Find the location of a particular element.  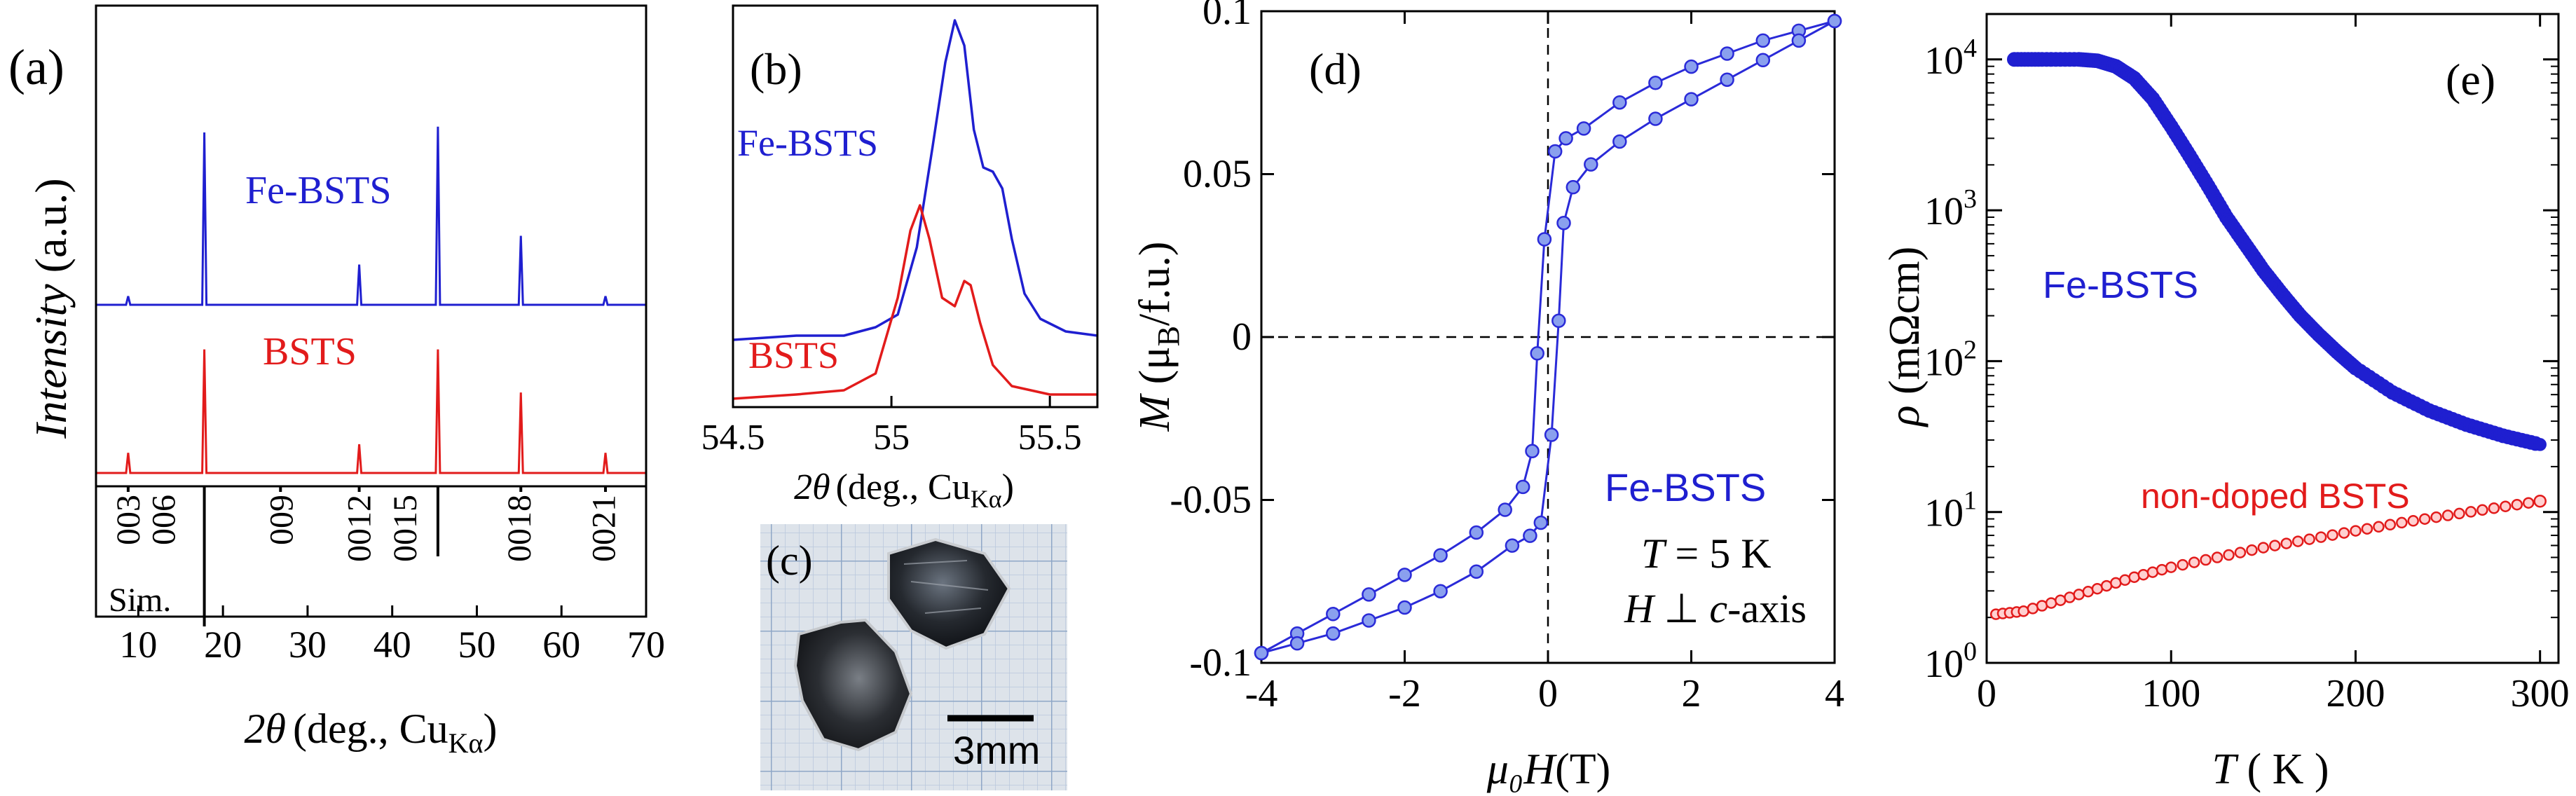

panel-d-sample-label: Fe-BSTS is located at coordinates (1686, 487).